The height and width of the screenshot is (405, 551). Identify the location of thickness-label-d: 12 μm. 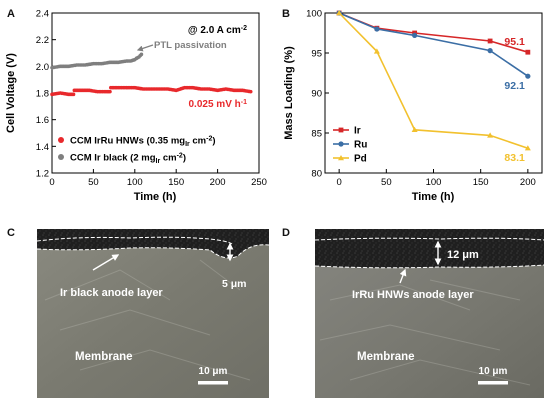
(463, 255).